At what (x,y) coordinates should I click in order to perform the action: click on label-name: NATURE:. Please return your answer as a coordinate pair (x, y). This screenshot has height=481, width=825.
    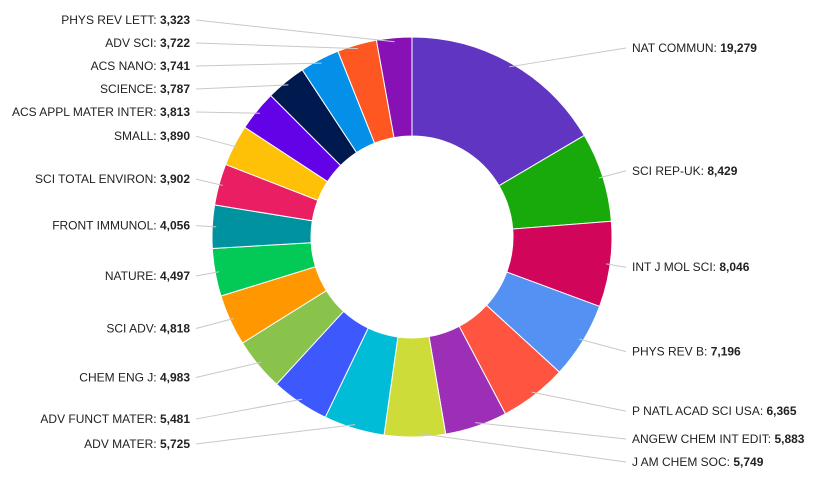
    Looking at the image, I should click on (132, 276).